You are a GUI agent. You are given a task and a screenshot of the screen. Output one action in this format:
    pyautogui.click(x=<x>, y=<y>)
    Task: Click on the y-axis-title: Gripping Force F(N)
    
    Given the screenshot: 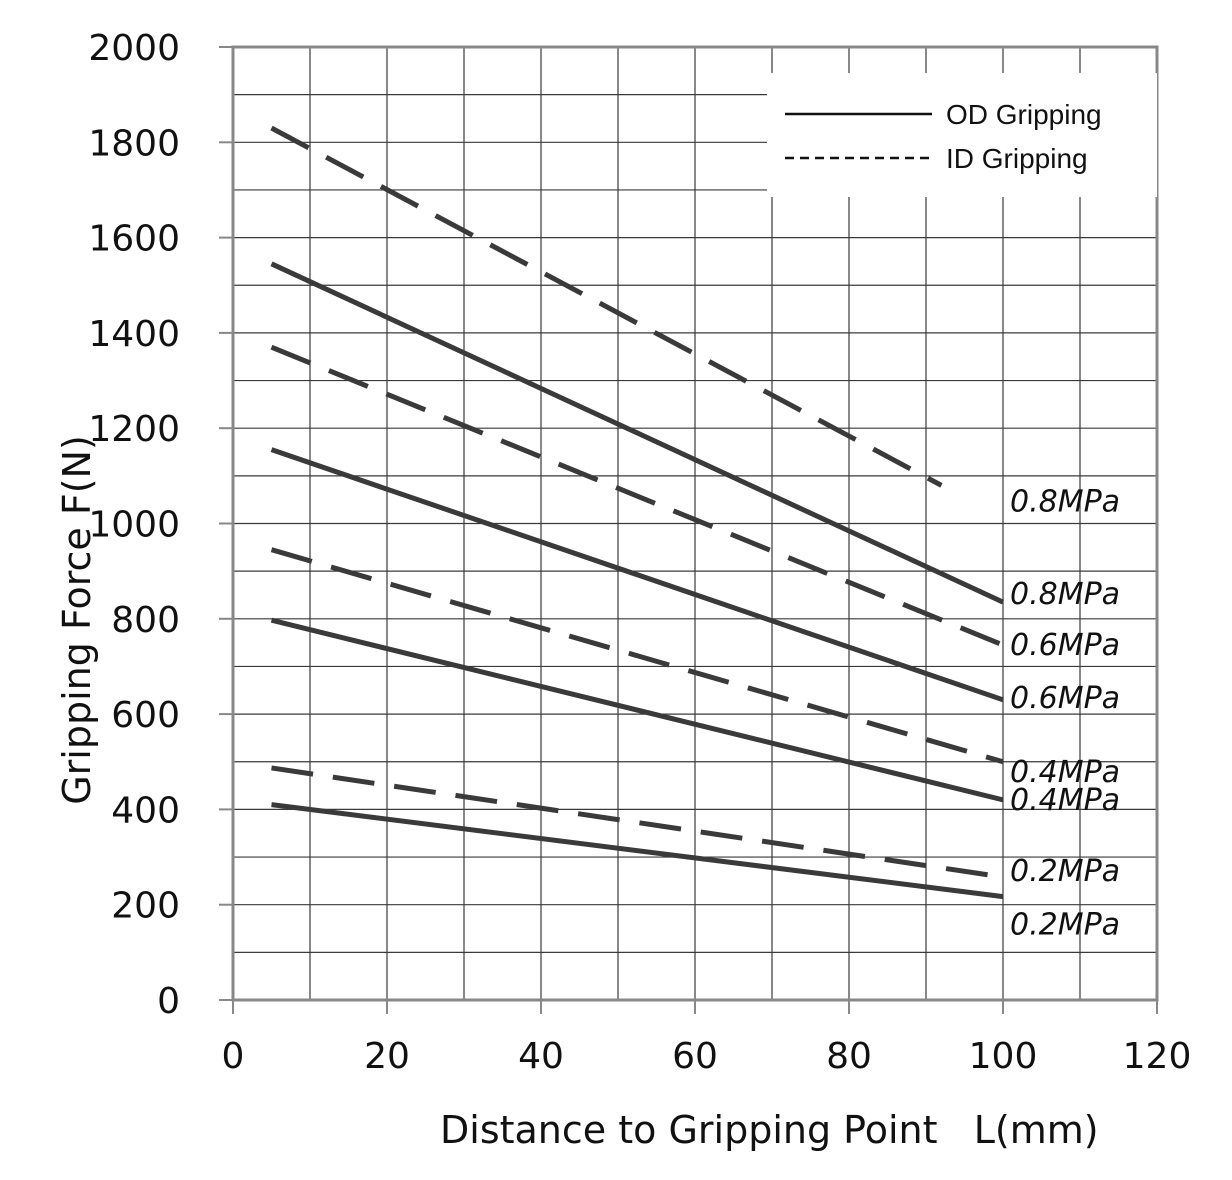 What is the action you would take?
    pyautogui.click(x=77, y=620)
    